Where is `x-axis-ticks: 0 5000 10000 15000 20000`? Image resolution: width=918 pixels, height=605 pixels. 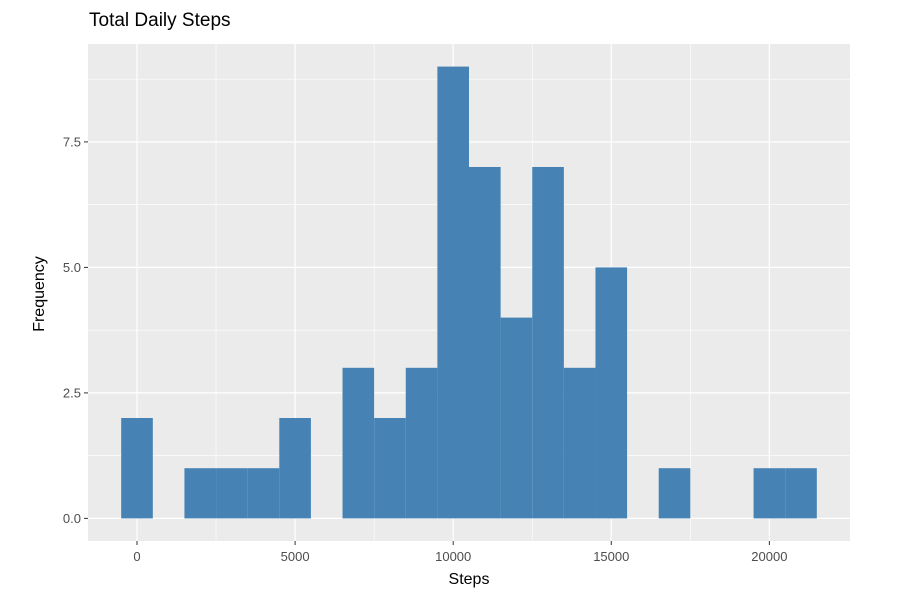 x-axis-ticks: 0 5000 10000 15000 20000 is located at coordinates (460, 552).